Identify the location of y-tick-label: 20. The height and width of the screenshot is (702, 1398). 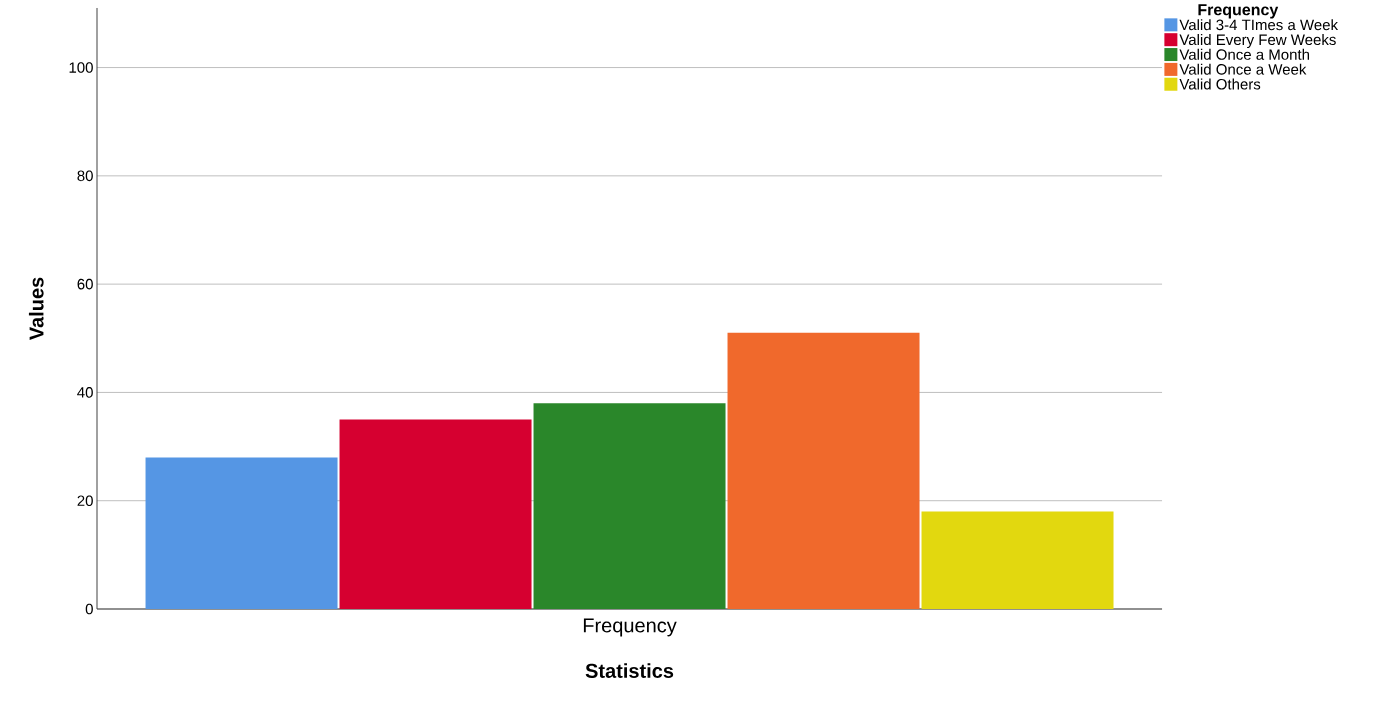
(85, 501).